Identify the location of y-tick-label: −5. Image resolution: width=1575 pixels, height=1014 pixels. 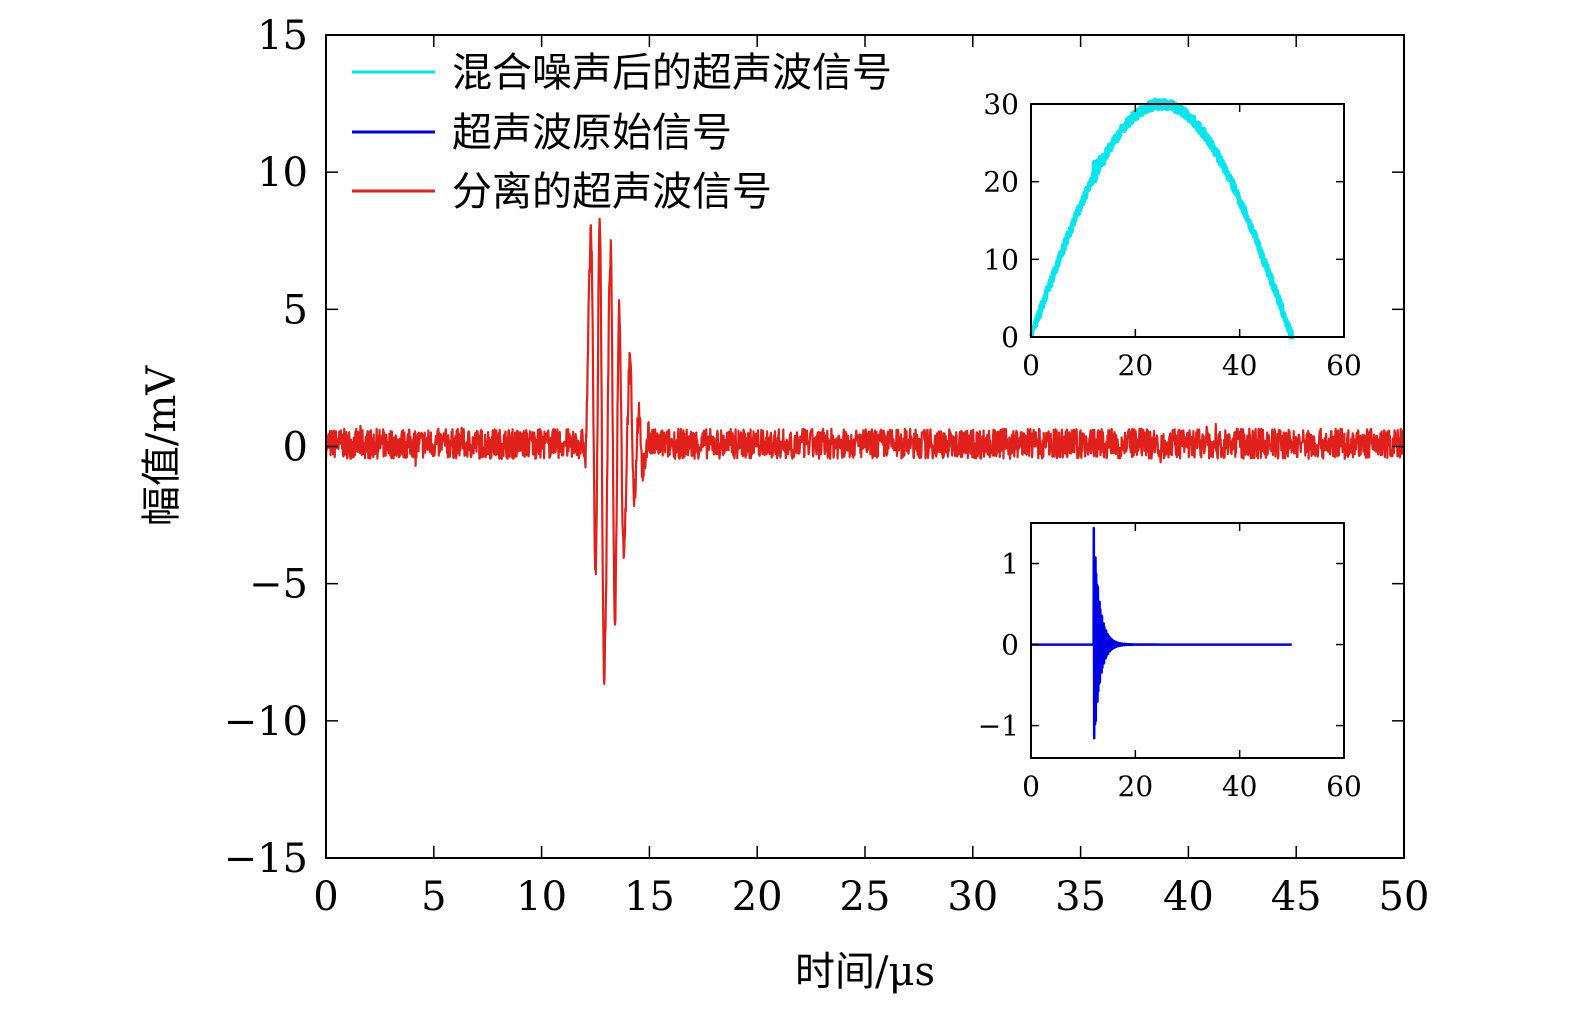
(278, 585).